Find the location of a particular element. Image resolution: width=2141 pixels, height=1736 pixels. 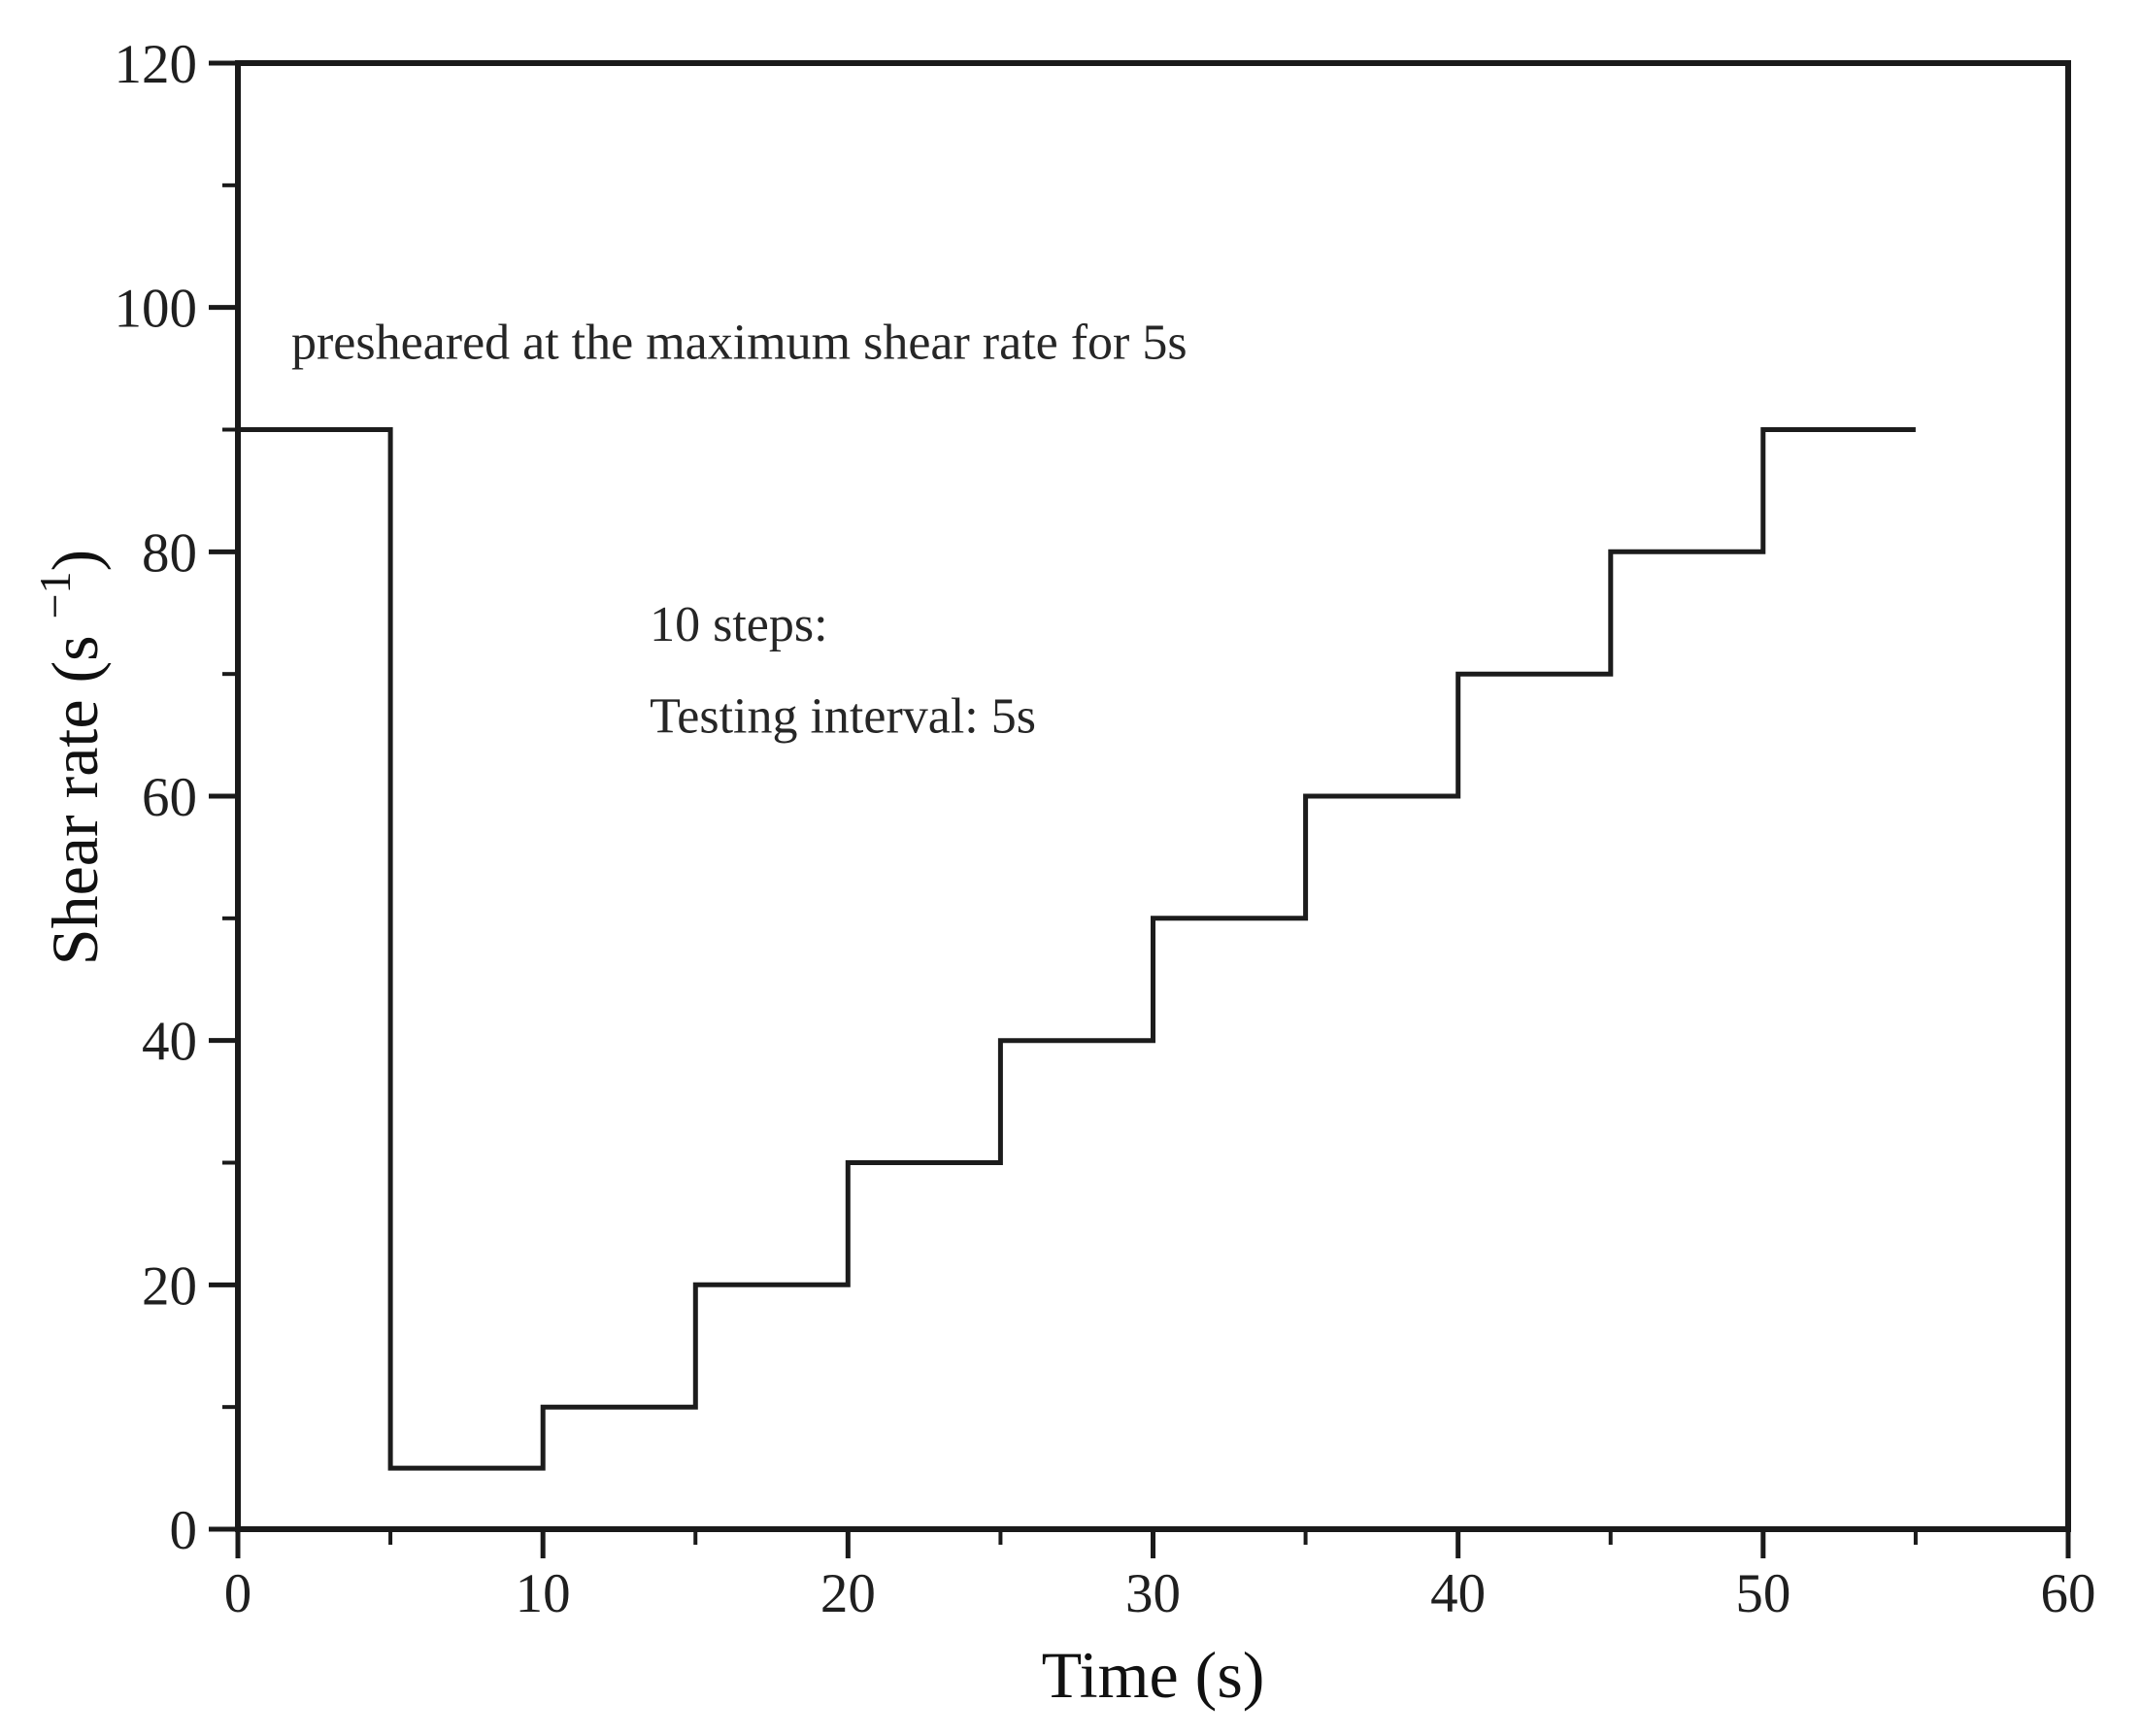

y-tick-label: 40 is located at coordinates (169, 1042).